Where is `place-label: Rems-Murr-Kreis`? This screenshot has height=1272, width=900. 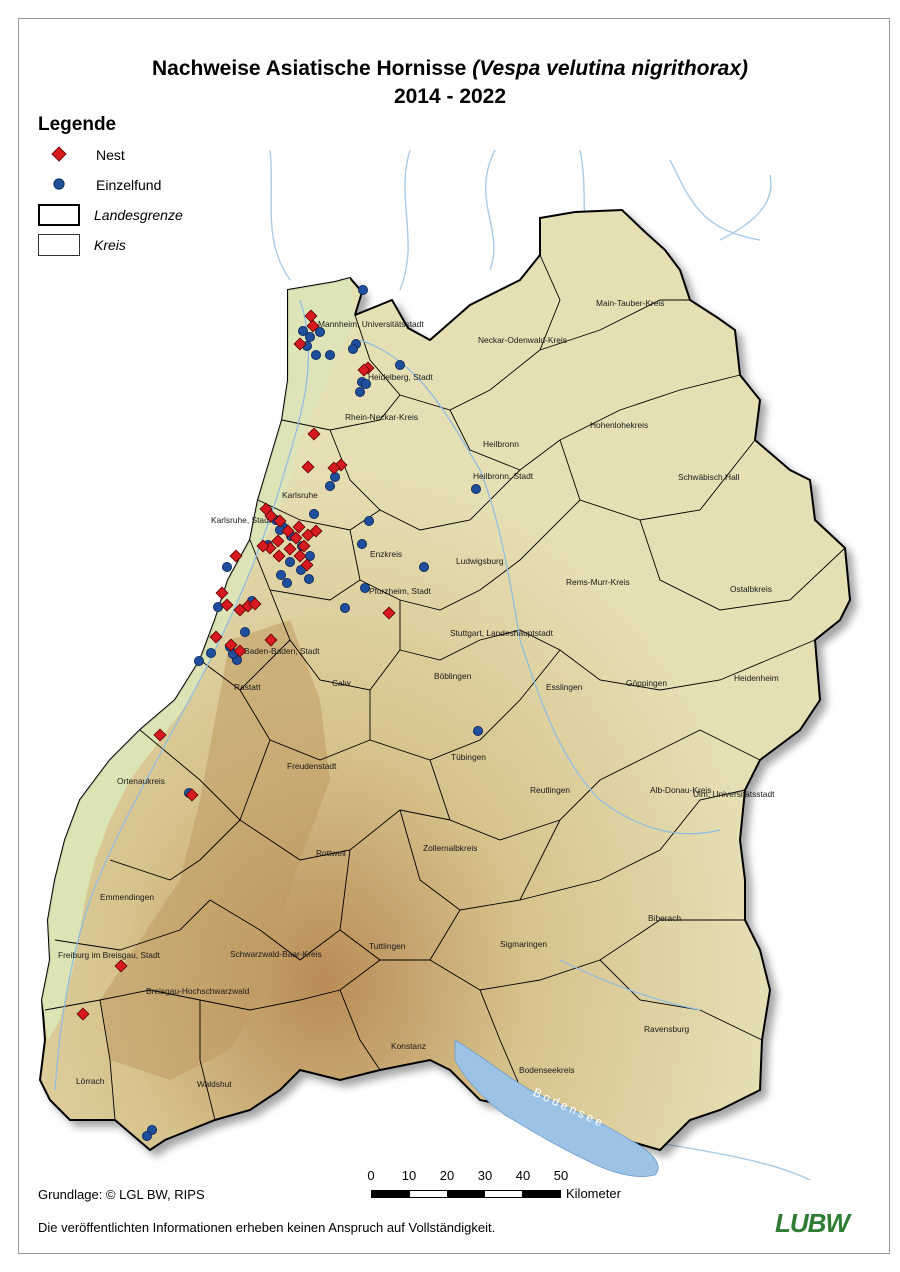 place-label: Rems-Murr-Kreis is located at coordinates (598, 582).